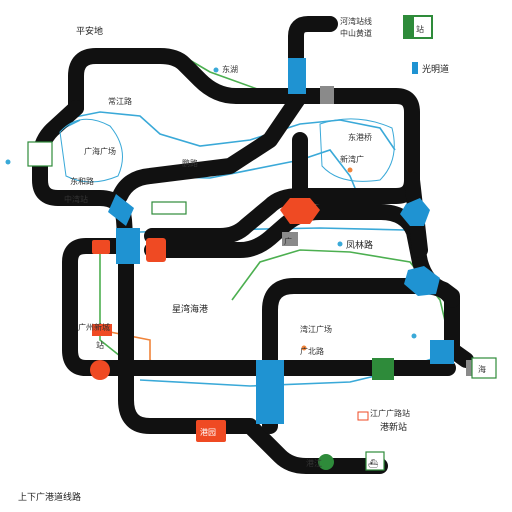 Image resolution: width=512 pixels, height=512 pixels. Describe the element at coordinates (297, 76) in the screenshot. I see `station-blue-north` at that location.